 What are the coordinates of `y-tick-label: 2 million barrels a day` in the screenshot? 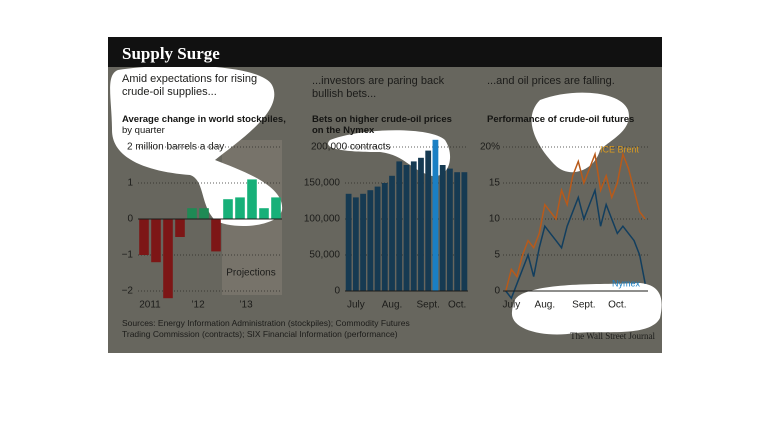 It's located at (175, 147).